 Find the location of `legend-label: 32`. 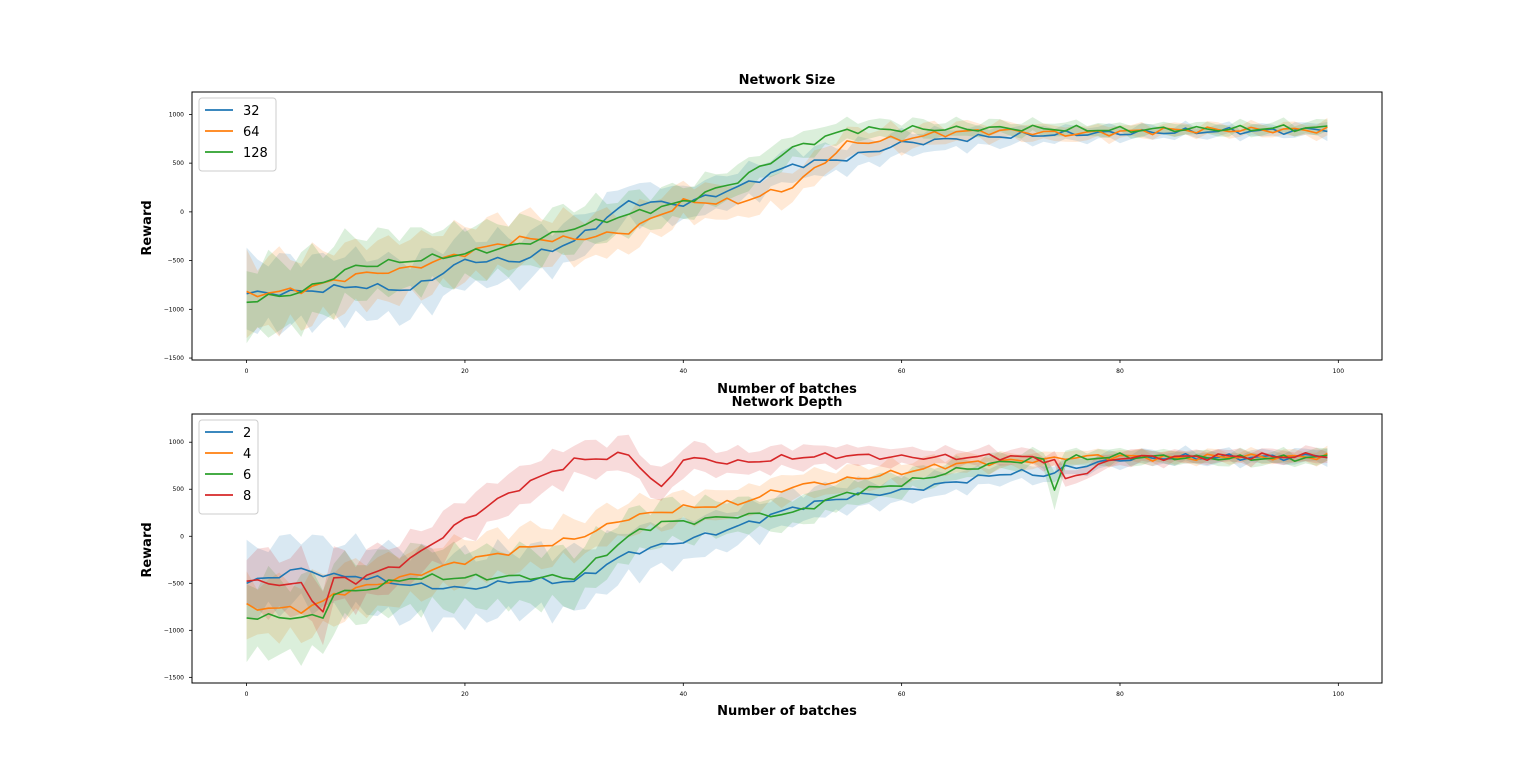

legend-label: 32 is located at coordinates (251, 111).